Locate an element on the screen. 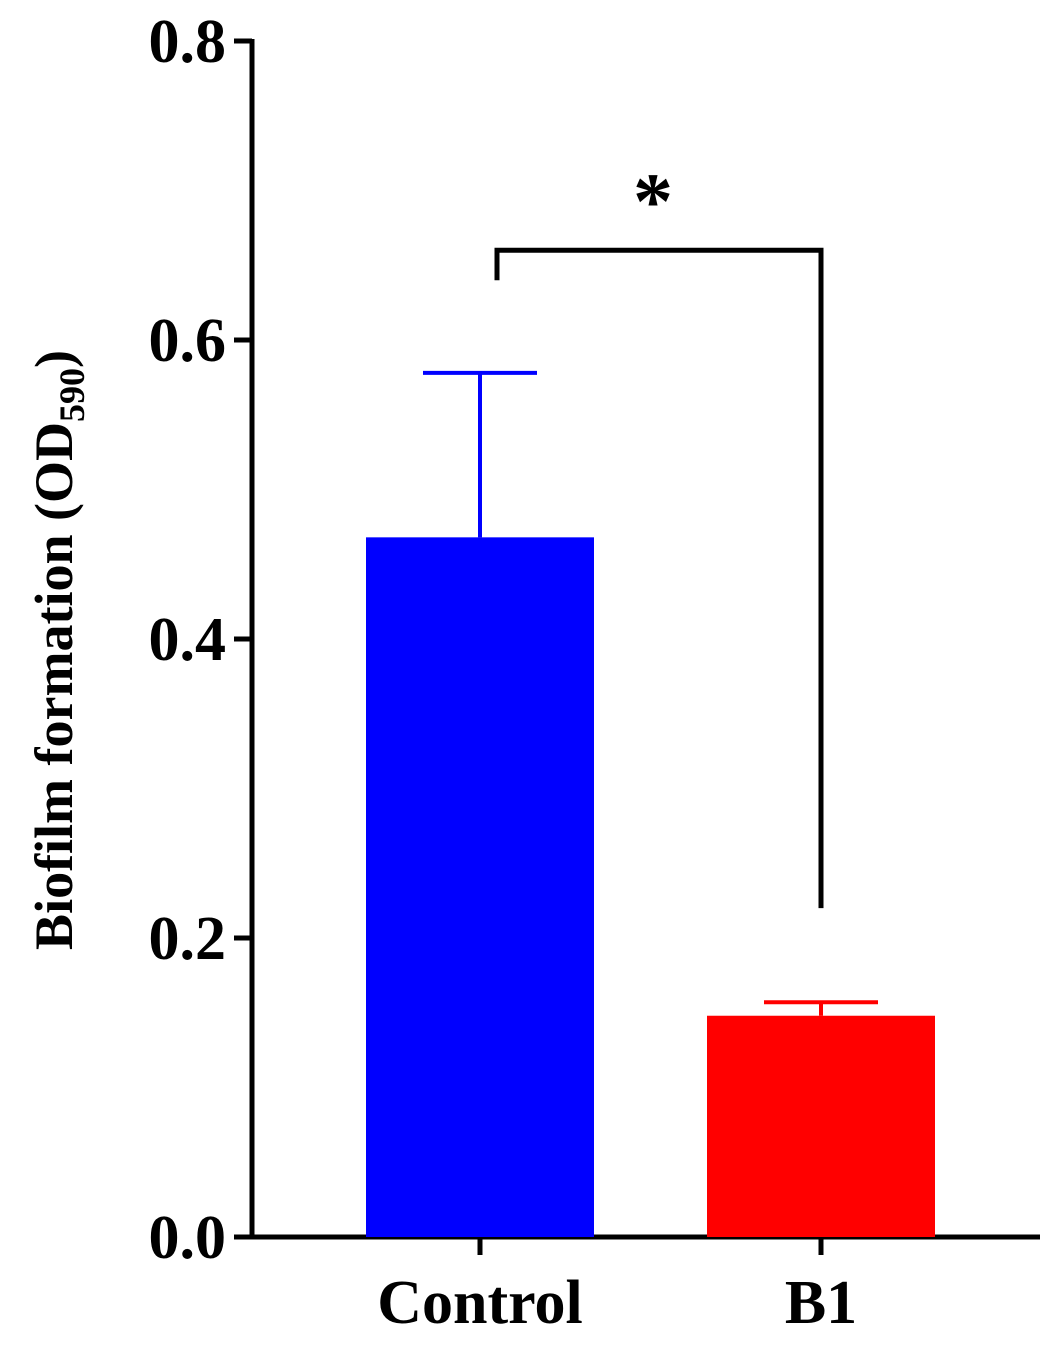 This screenshot has width=1064, height=1350. y-tick-label: 0.6 is located at coordinates (188, 341).